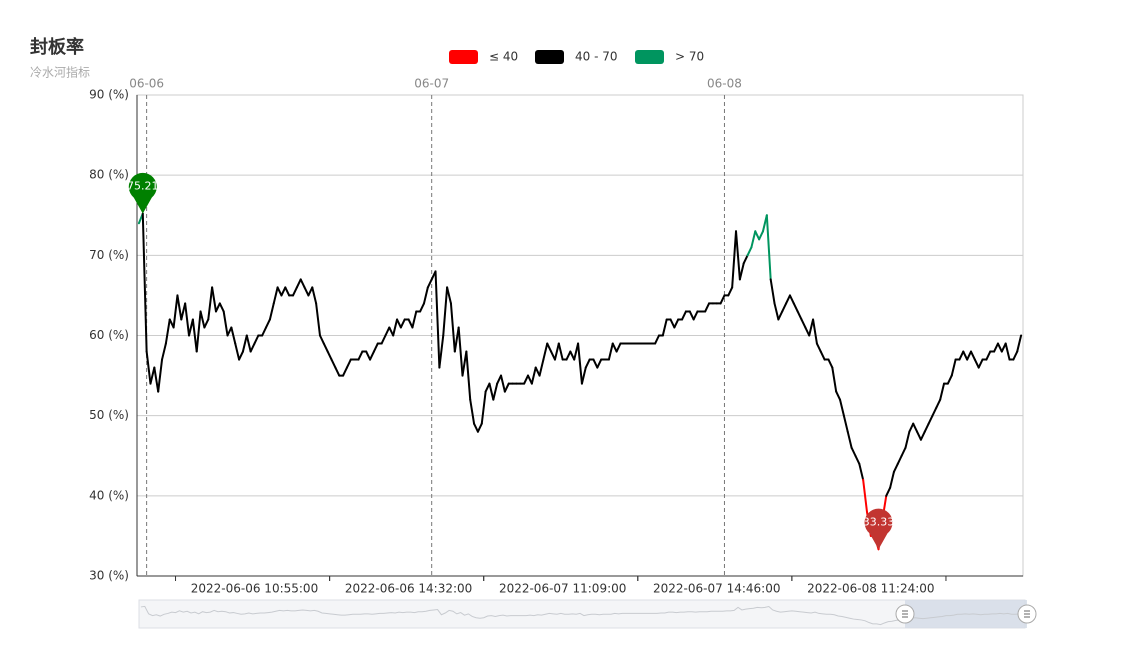  What do you see at coordinates (463, 57) in the screenshot?
I see `legend-swatch` at bounding box center [463, 57].